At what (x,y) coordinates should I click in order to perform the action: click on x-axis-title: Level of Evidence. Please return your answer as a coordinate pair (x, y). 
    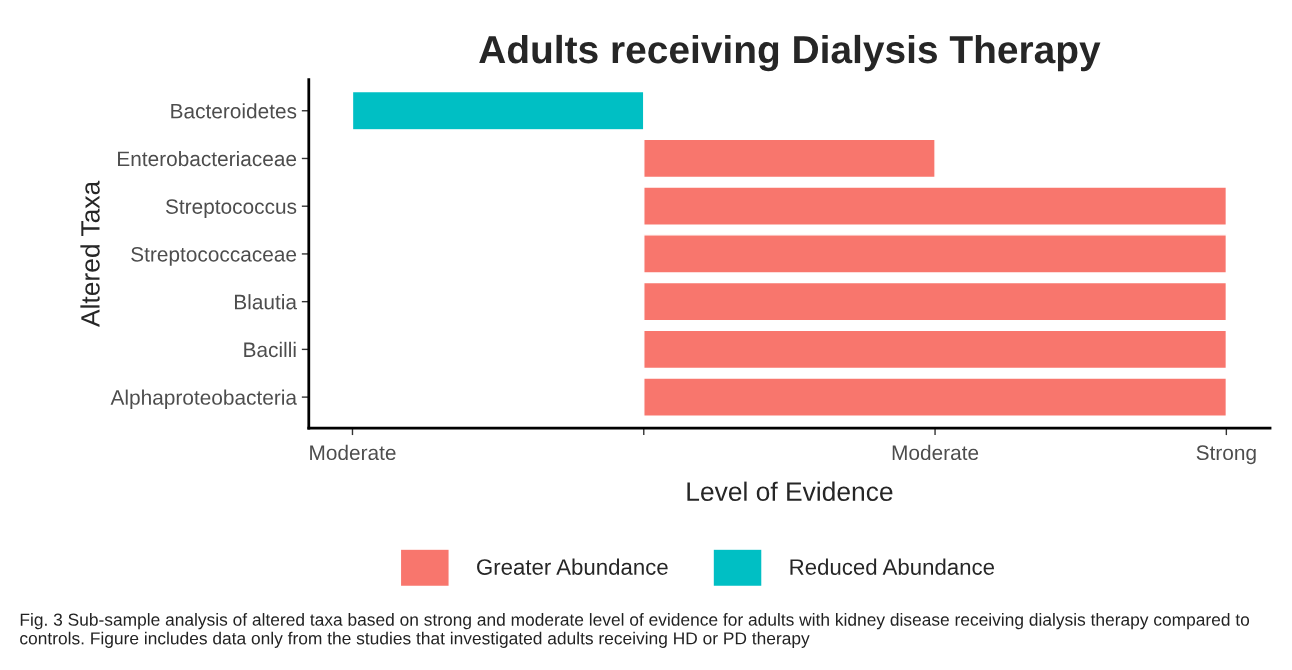
    Looking at the image, I should click on (790, 491).